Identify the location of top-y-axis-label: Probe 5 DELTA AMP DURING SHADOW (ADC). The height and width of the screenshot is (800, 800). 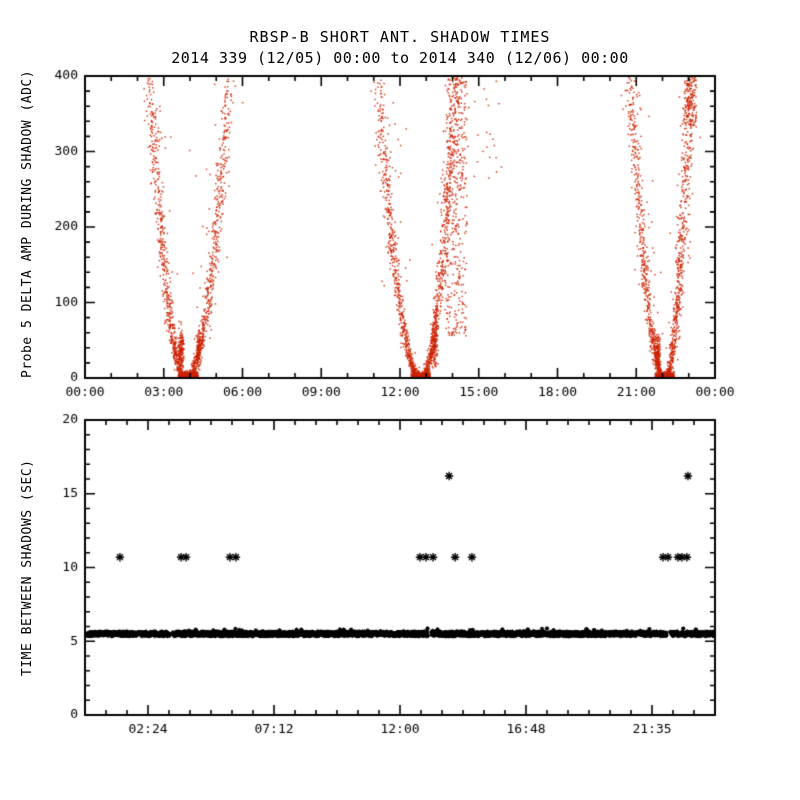
(27, 223).